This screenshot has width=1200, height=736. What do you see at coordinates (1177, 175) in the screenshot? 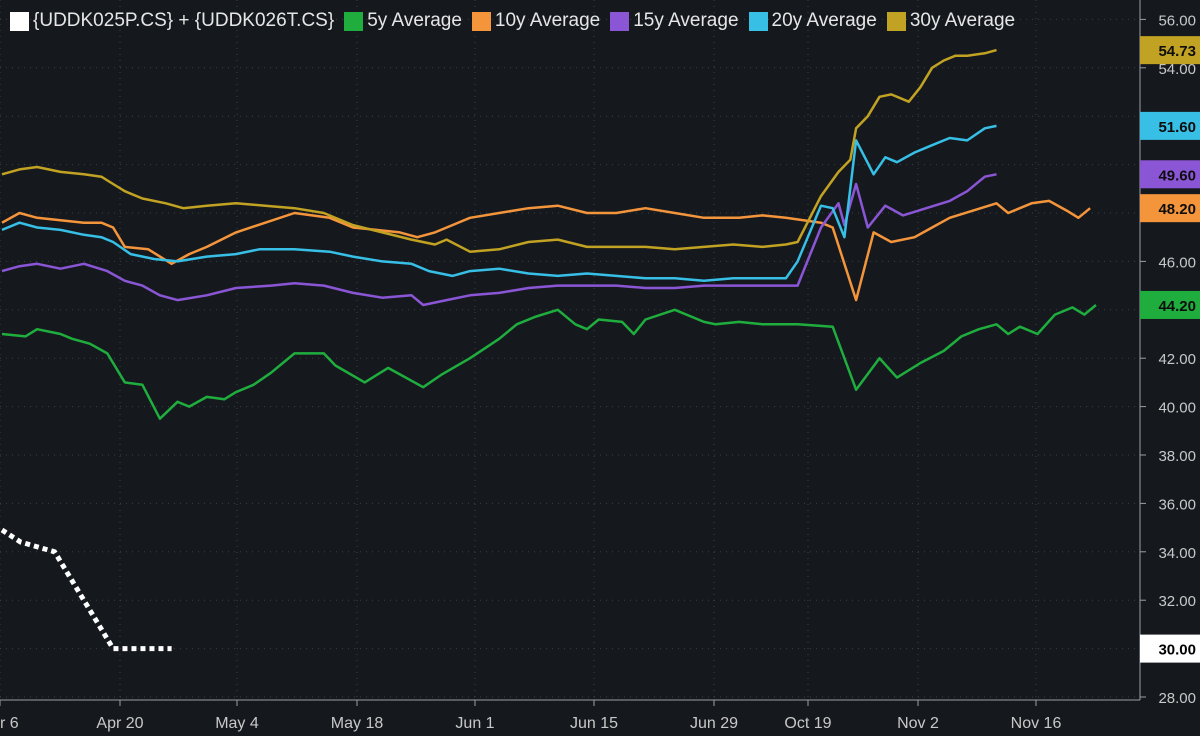
I see `badge-label: 49.60` at bounding box center [1177, 175].